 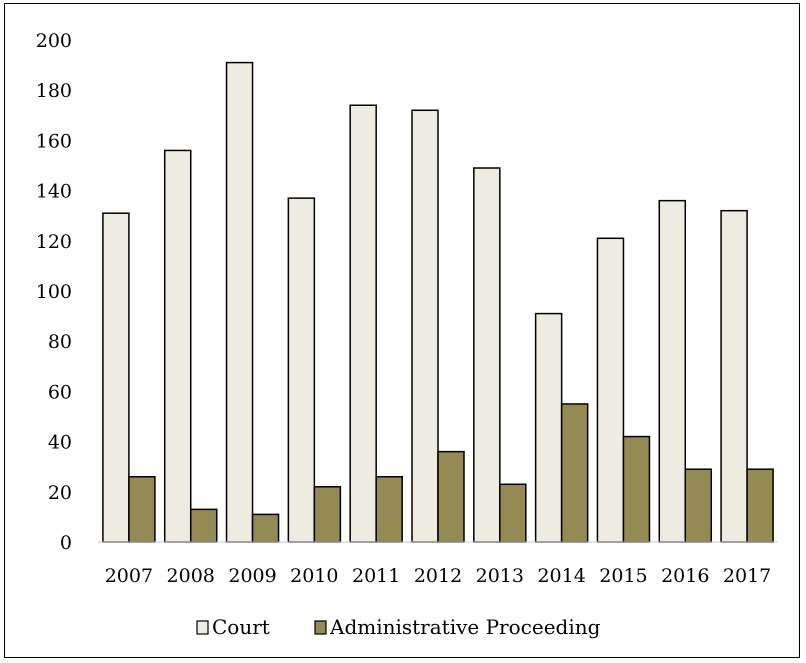 What do you see at coordinates (60, 342) in the screenshot?
I see `y-tick-label: 80` at bounding box center [60, 342].